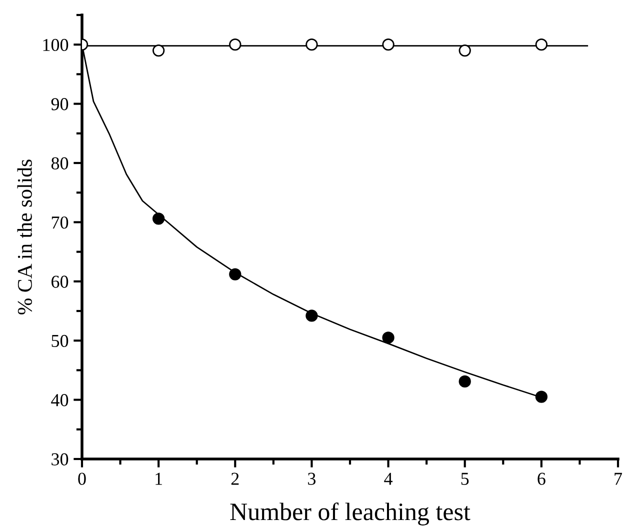 The width and height of the screenshot is (629, 529). What do you see at coordinates (159, 478) in the screenshot?
I see `x-tick-label: 1` at bounding box center [159, 478].